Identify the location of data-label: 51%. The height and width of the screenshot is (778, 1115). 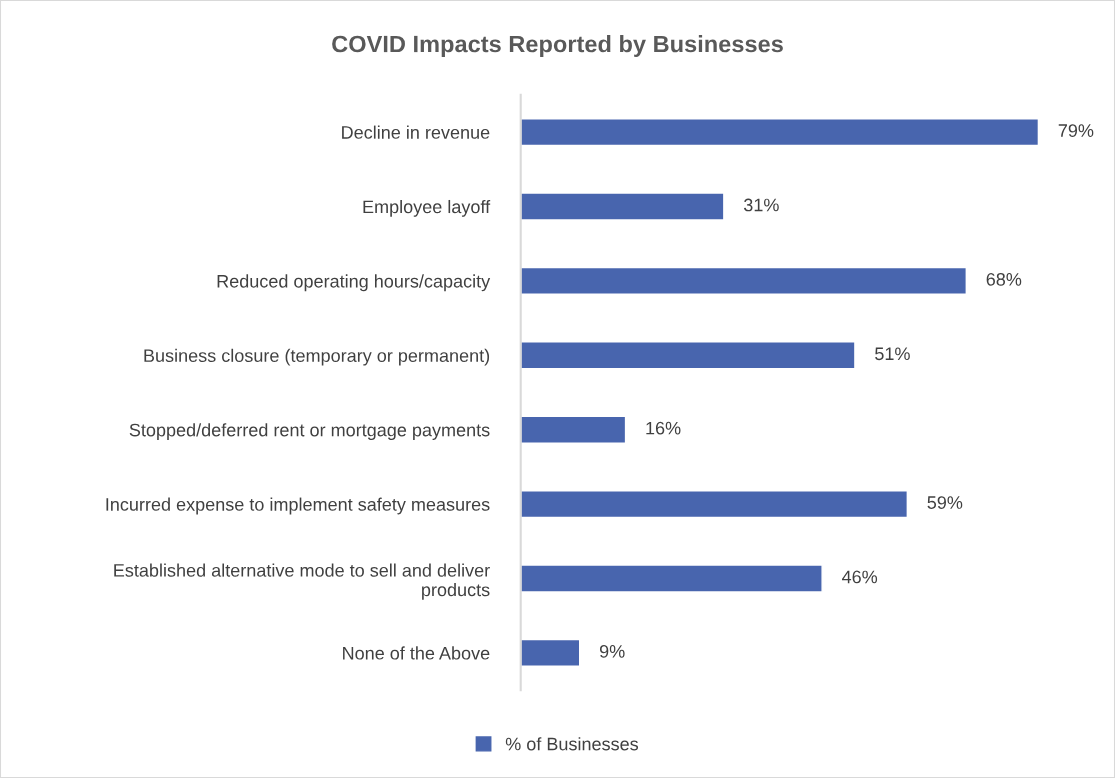
(892, 354).